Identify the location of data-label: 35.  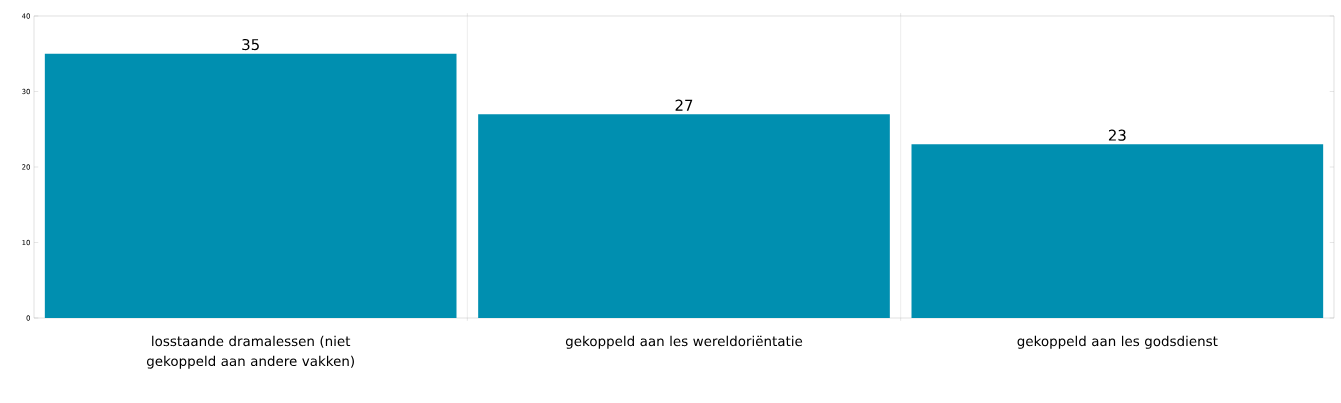
(250, 44).